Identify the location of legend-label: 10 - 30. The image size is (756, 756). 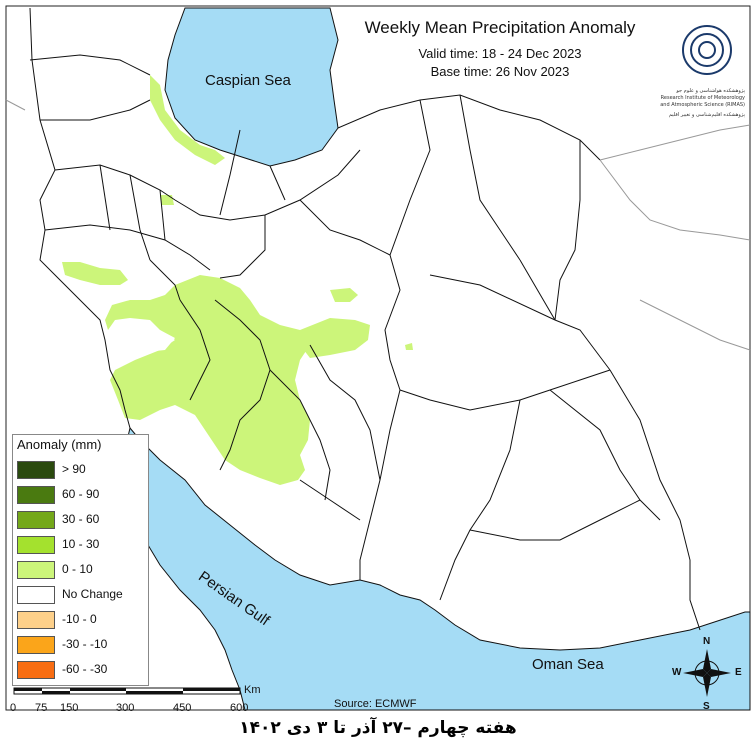
(81, 544).